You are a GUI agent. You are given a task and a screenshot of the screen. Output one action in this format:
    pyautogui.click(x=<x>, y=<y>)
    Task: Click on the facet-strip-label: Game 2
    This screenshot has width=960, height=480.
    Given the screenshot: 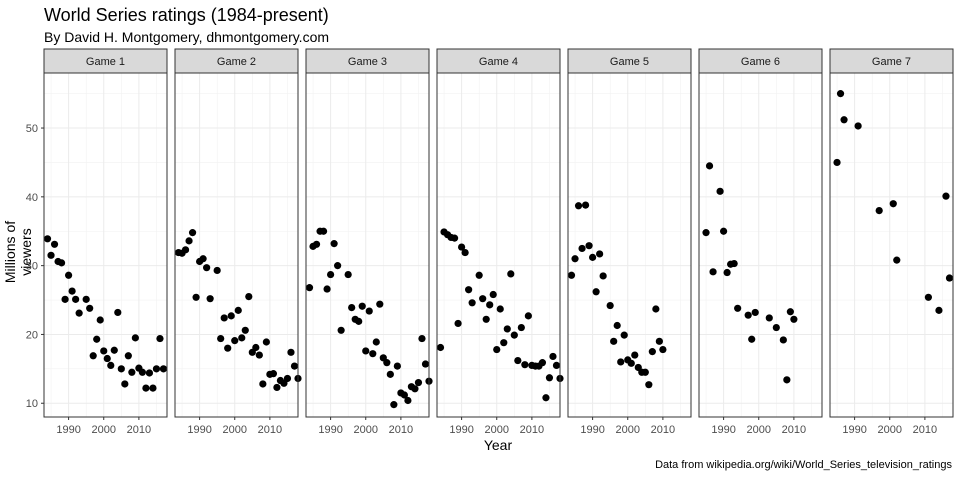 What is the action you would take?
    pyautogui.click(x=236, y=62)
    